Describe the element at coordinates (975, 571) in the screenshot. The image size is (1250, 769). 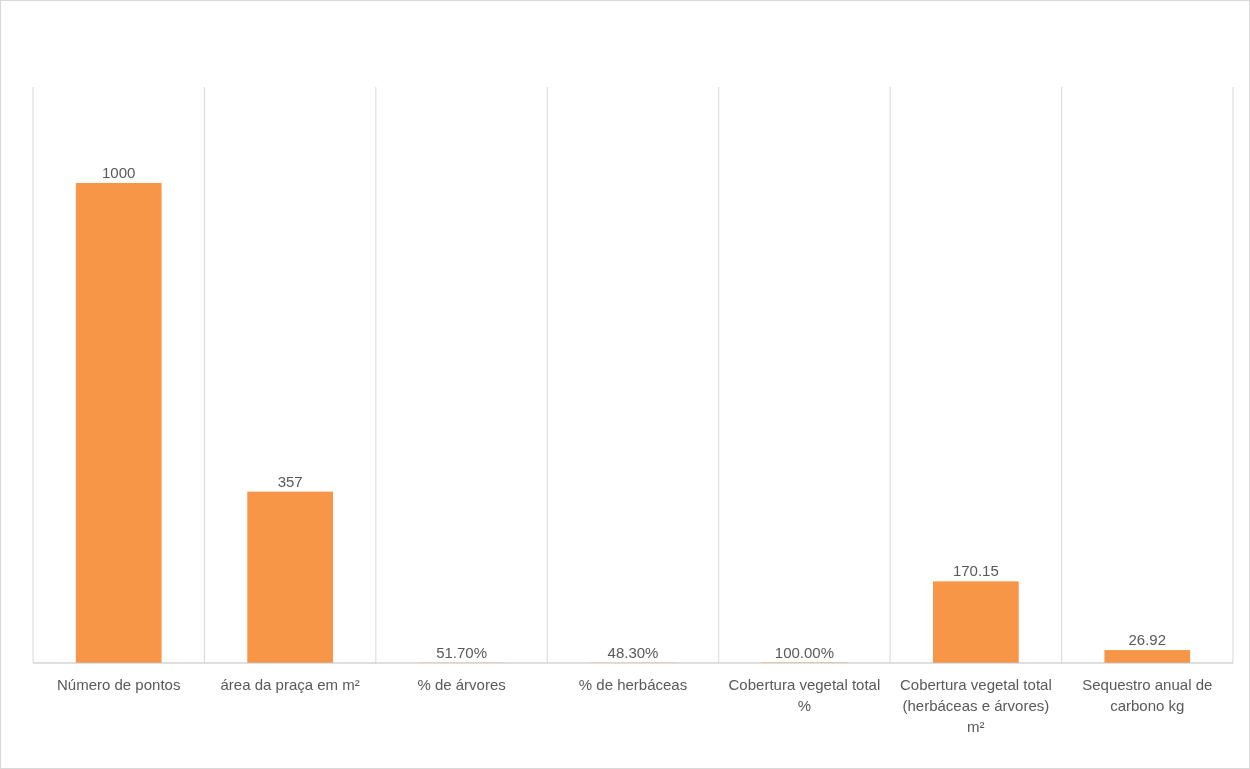
I see `data-label: 170.15` at that location.